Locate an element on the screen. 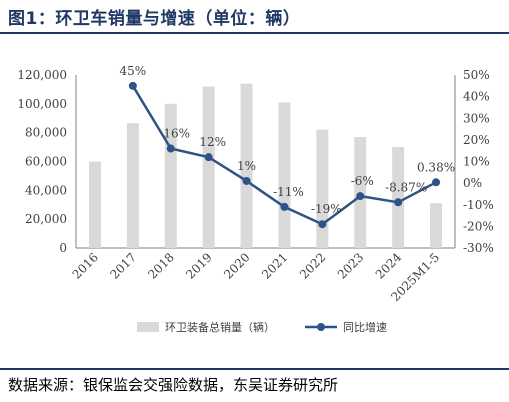  y-right-tick-label: 20% is located at coordinates (476, 140).